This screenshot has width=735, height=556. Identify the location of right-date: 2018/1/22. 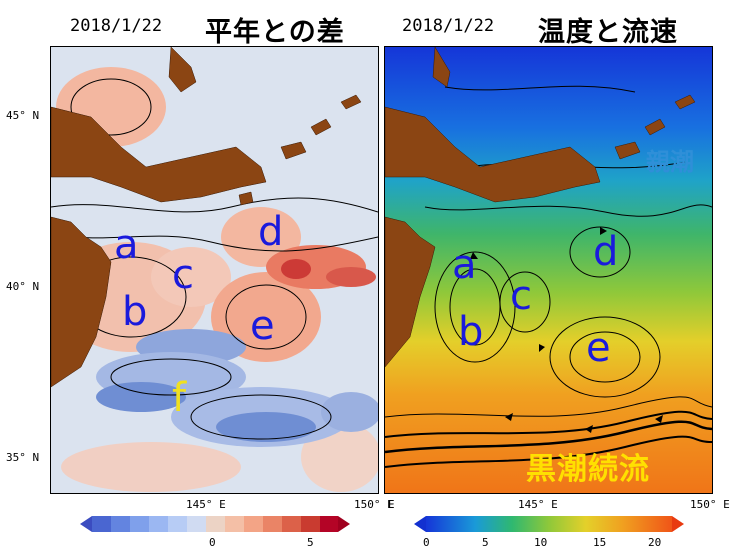
(448, 26).